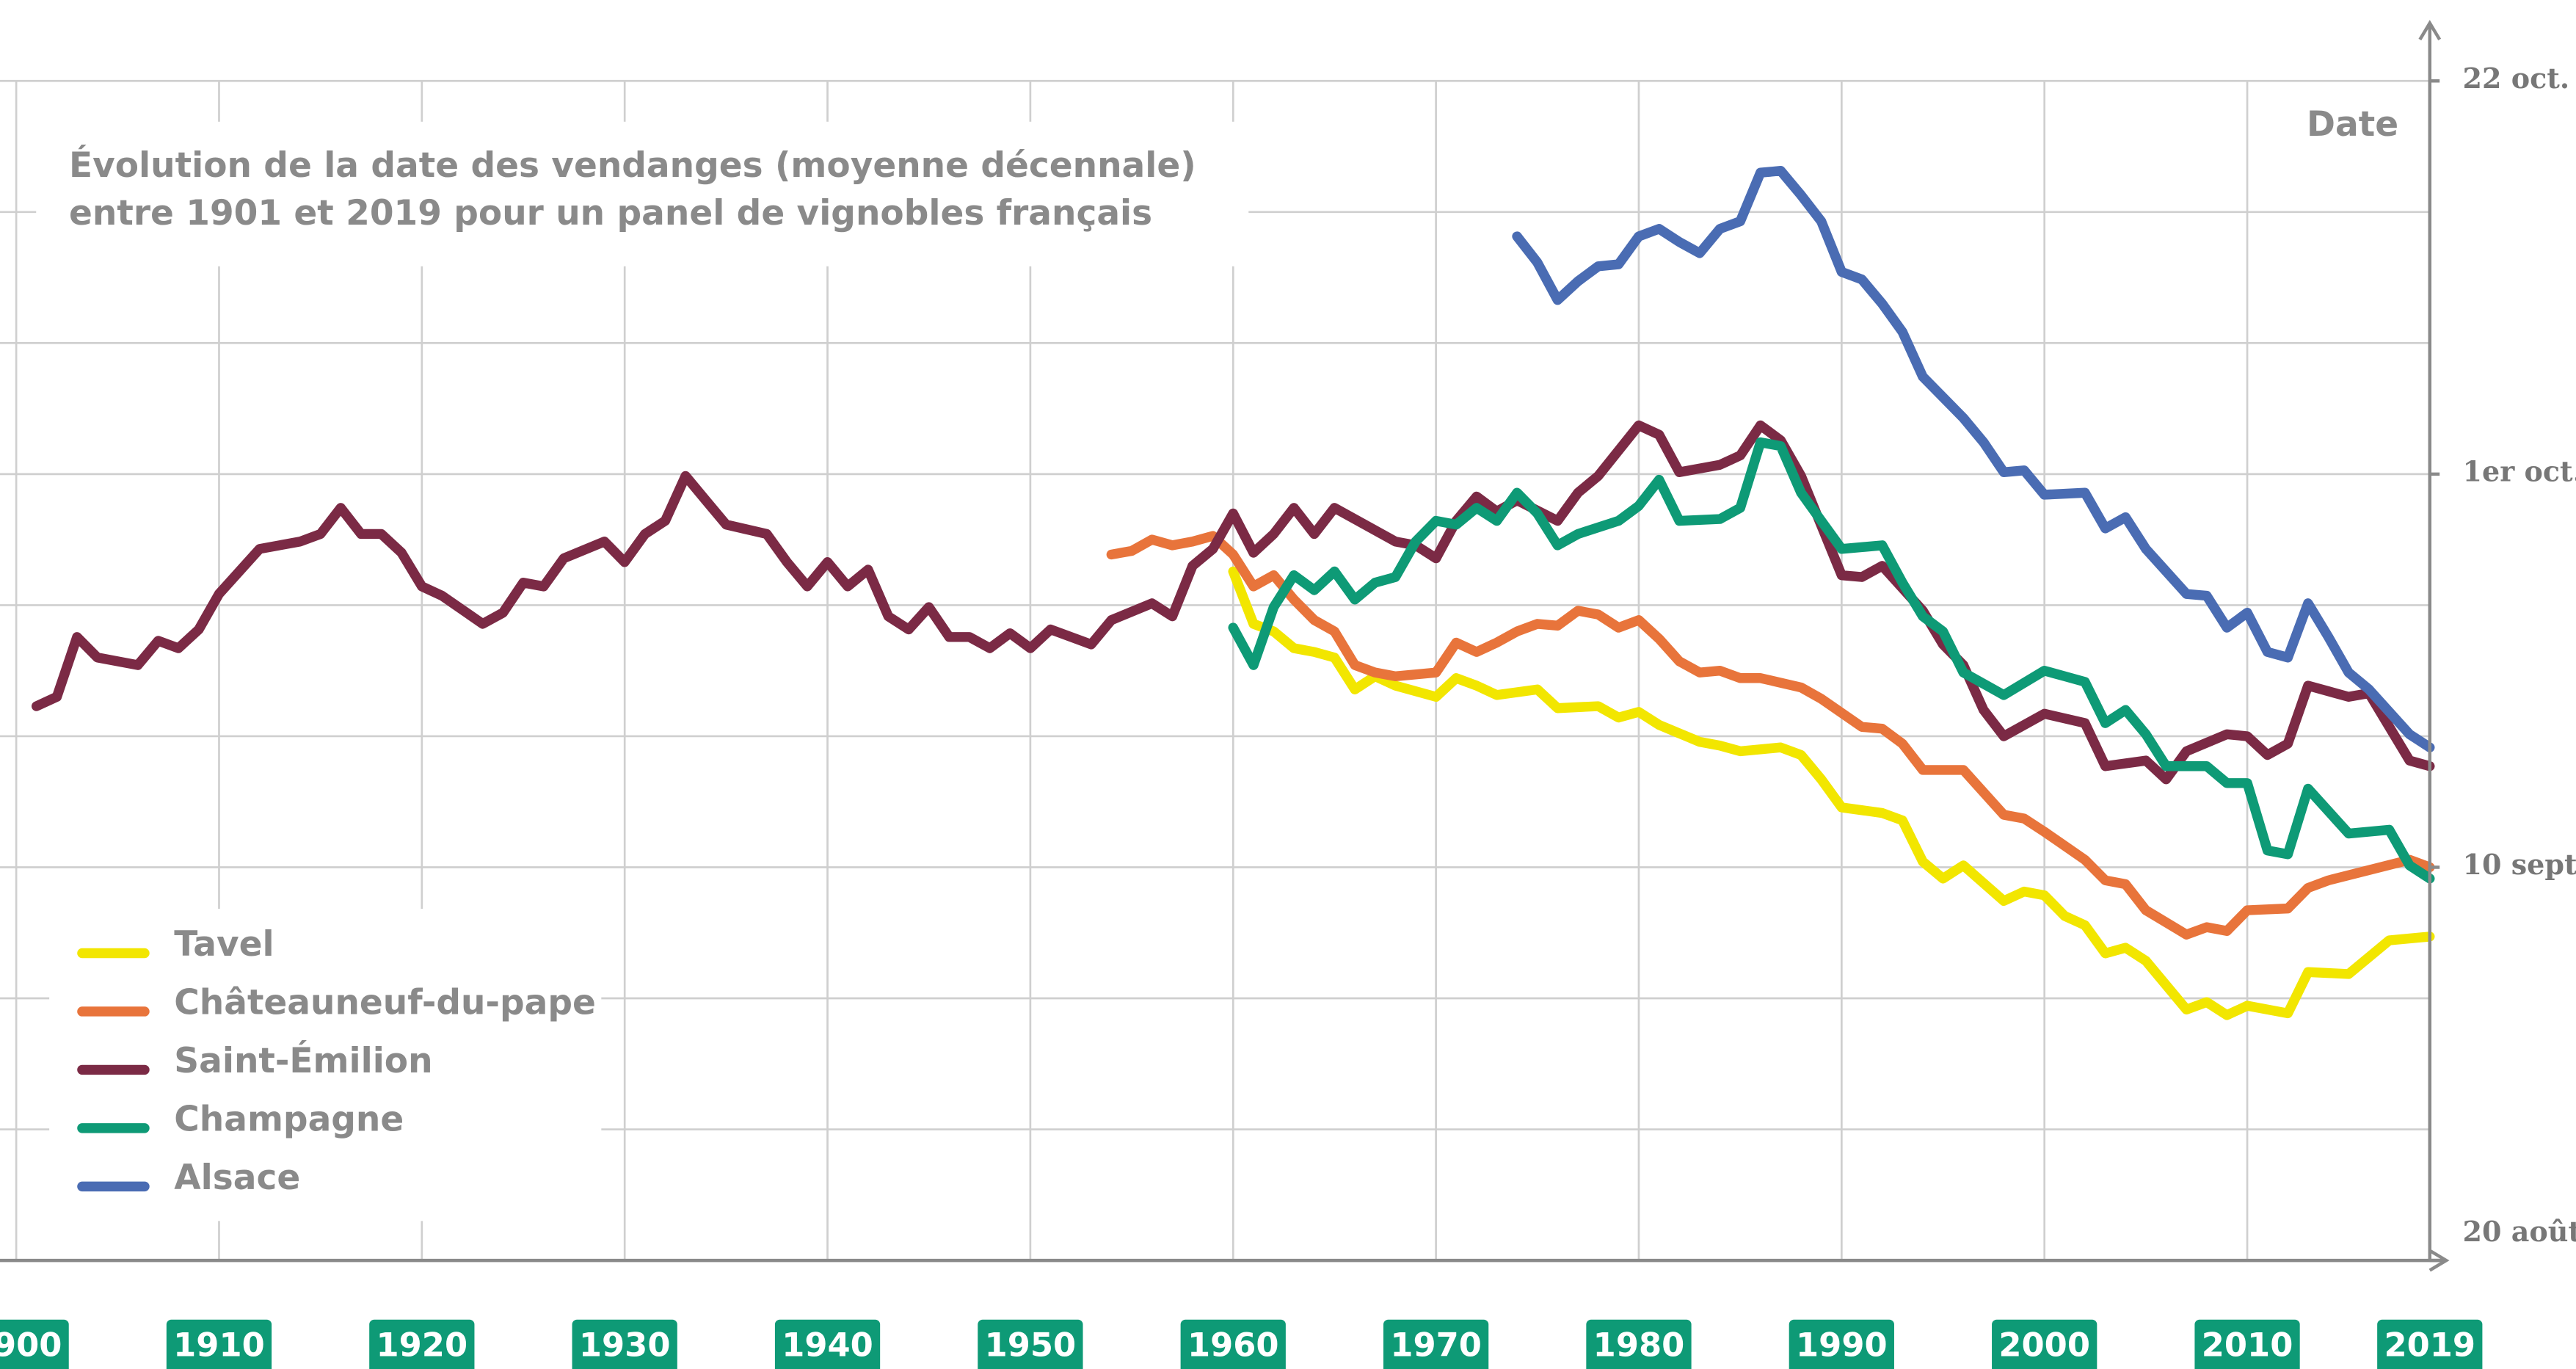  I want to click on legend-label: Tavel, so click(224, 944).